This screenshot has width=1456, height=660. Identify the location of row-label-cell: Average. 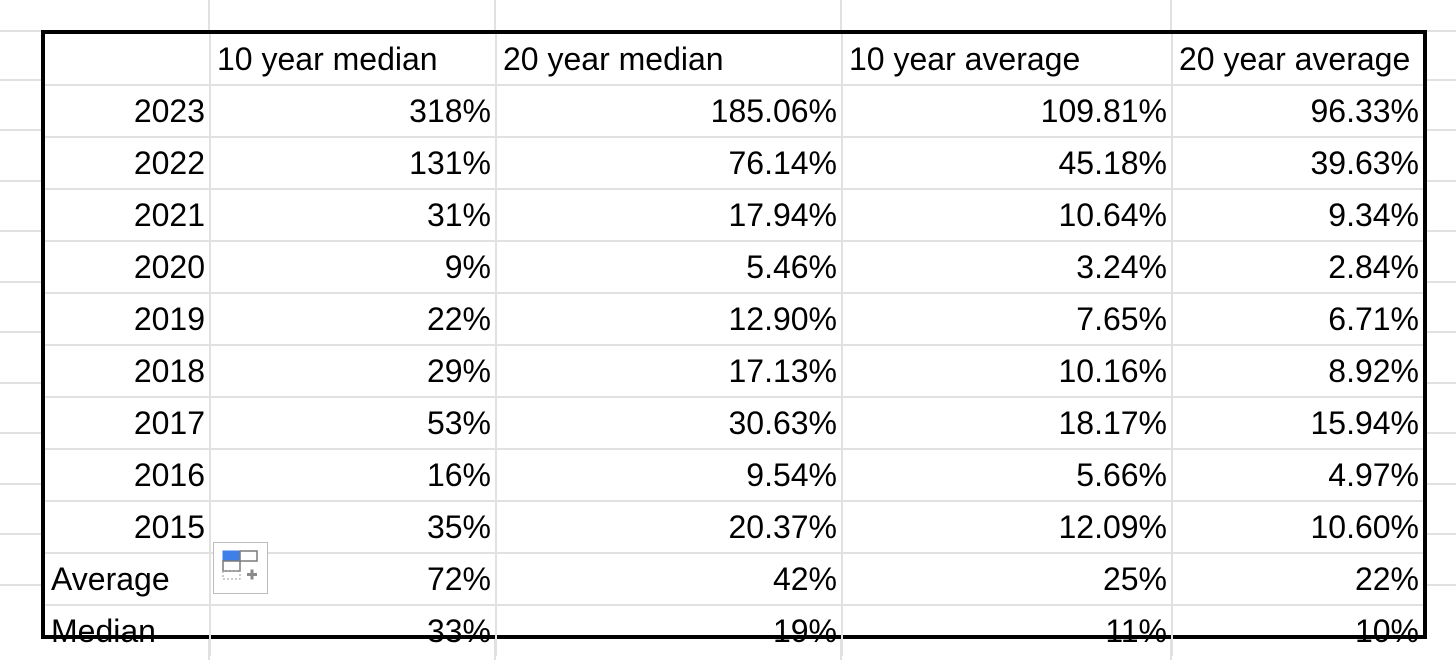
(128, 579).